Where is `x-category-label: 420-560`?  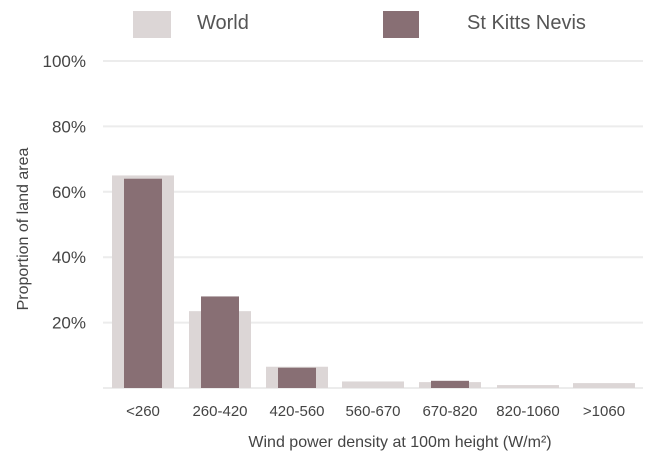
x-category-label: 420-560 is located at coordinates (296, 411).